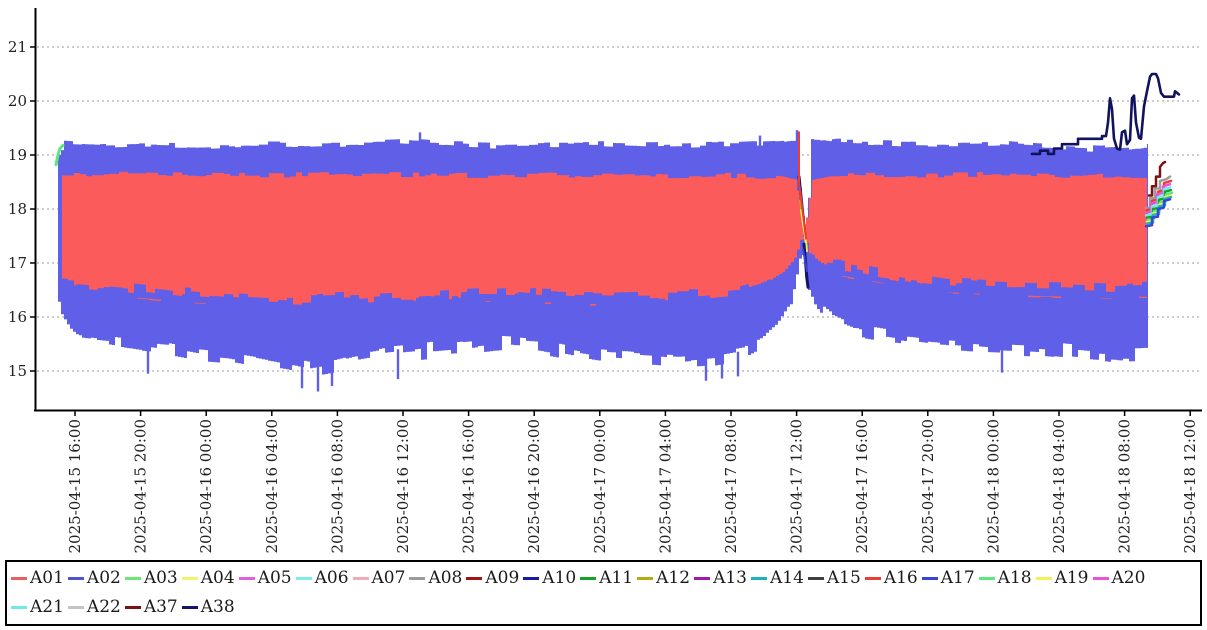 This screenshot has width=1207, height=630. I want to click on legend-swatch-a10, so click(531, 578).